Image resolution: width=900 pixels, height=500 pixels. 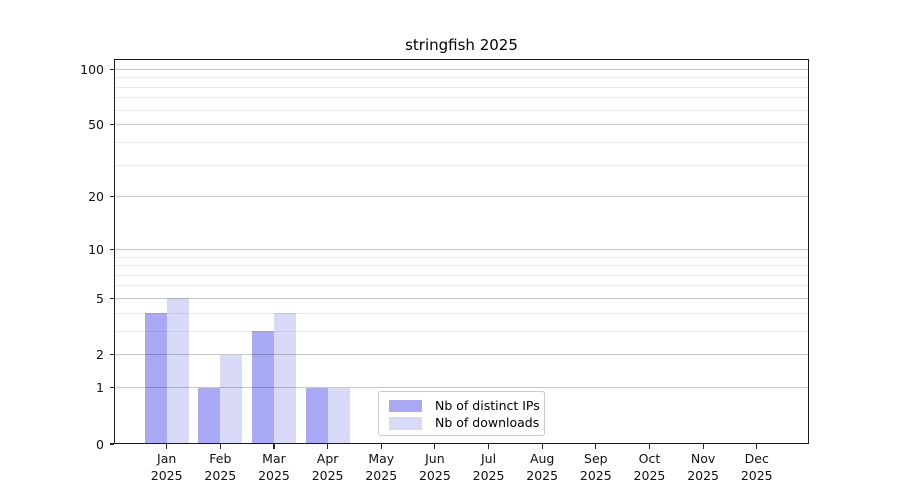 I want to click on legend-row-distinct-ips: Nb of distinct IPs, so click(x=466, y=406).